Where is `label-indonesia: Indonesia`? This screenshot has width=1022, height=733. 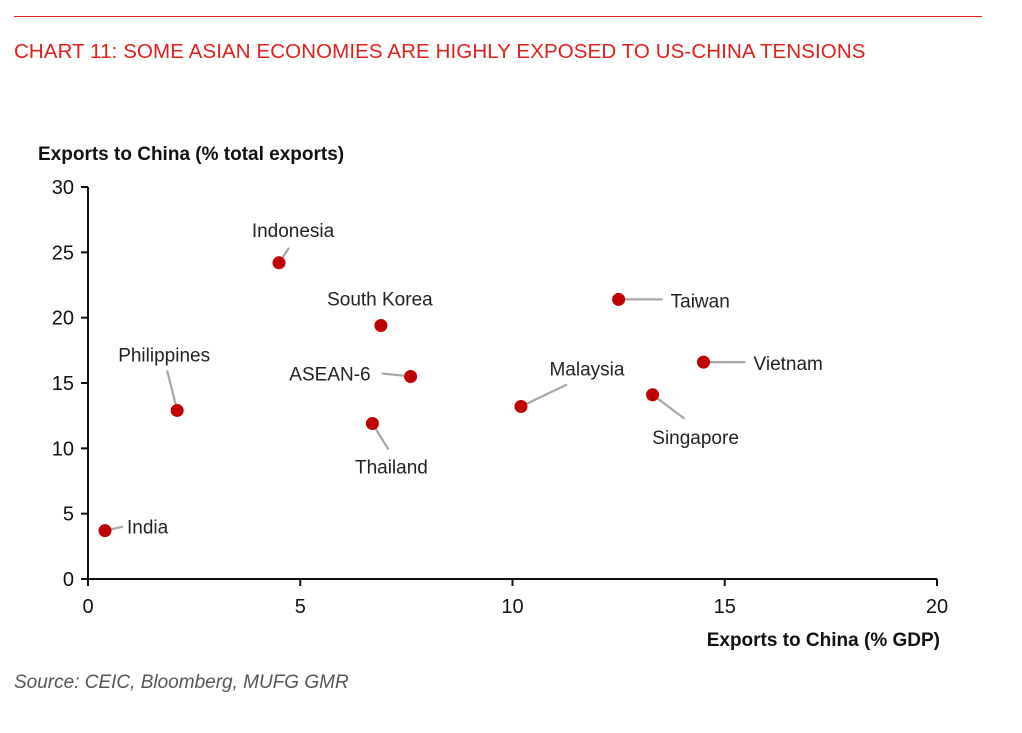 label-indonesia: Indonesia is located at coordinates (293, 231).